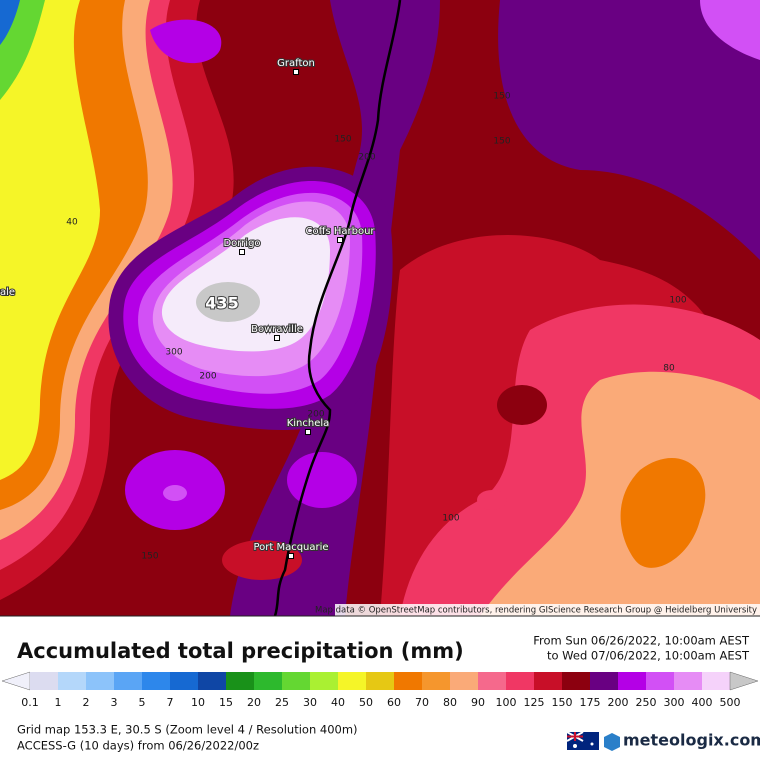 The image size is (760, 760). I want to click on colorbar-over, so click(744, 681).